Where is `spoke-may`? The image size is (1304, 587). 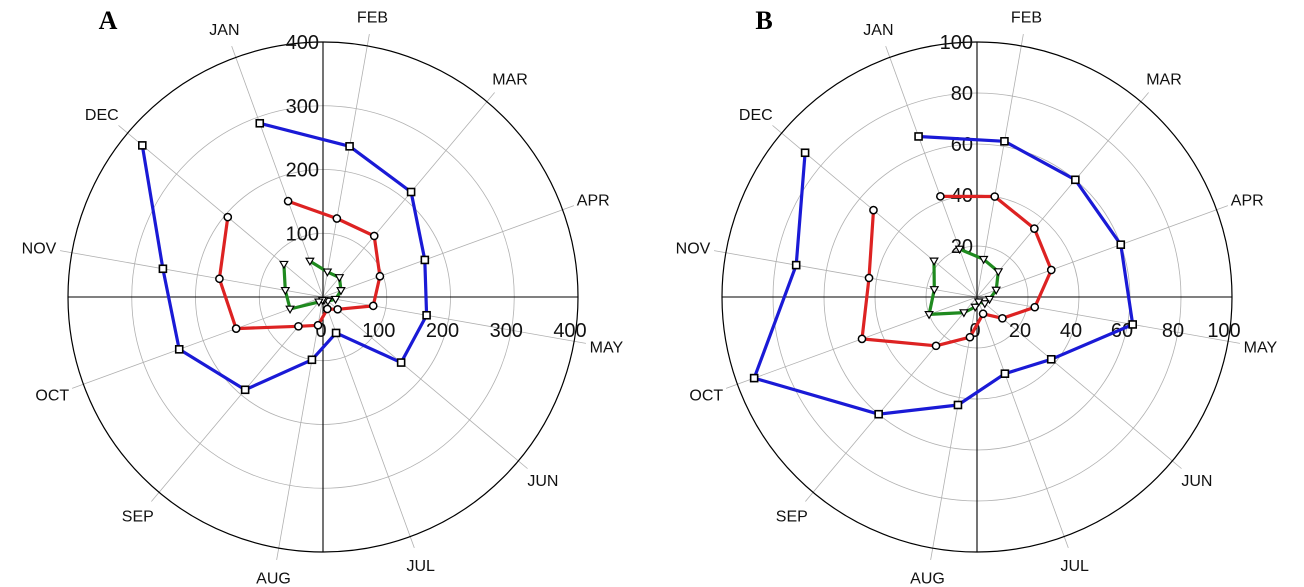 spoke-may is located at coordinates (1108, 320).